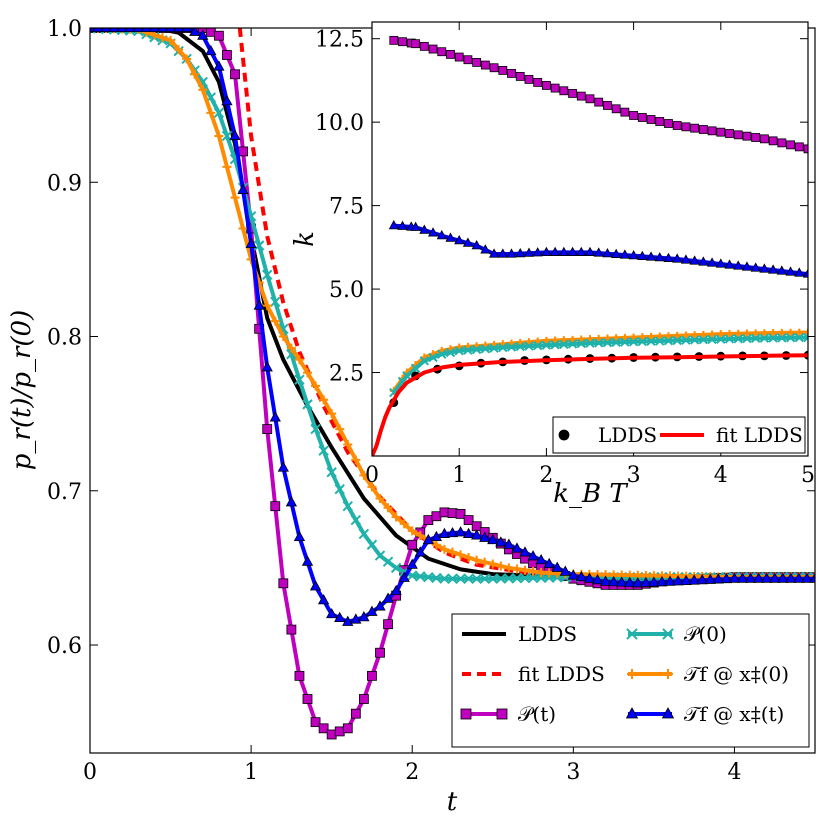 Image resolution: width=830 pixels, height=830 pixels. Describe the element at coordinates (346, 207) in the screenshot. I see `inset-y-tick-label: 7.5` at that location.